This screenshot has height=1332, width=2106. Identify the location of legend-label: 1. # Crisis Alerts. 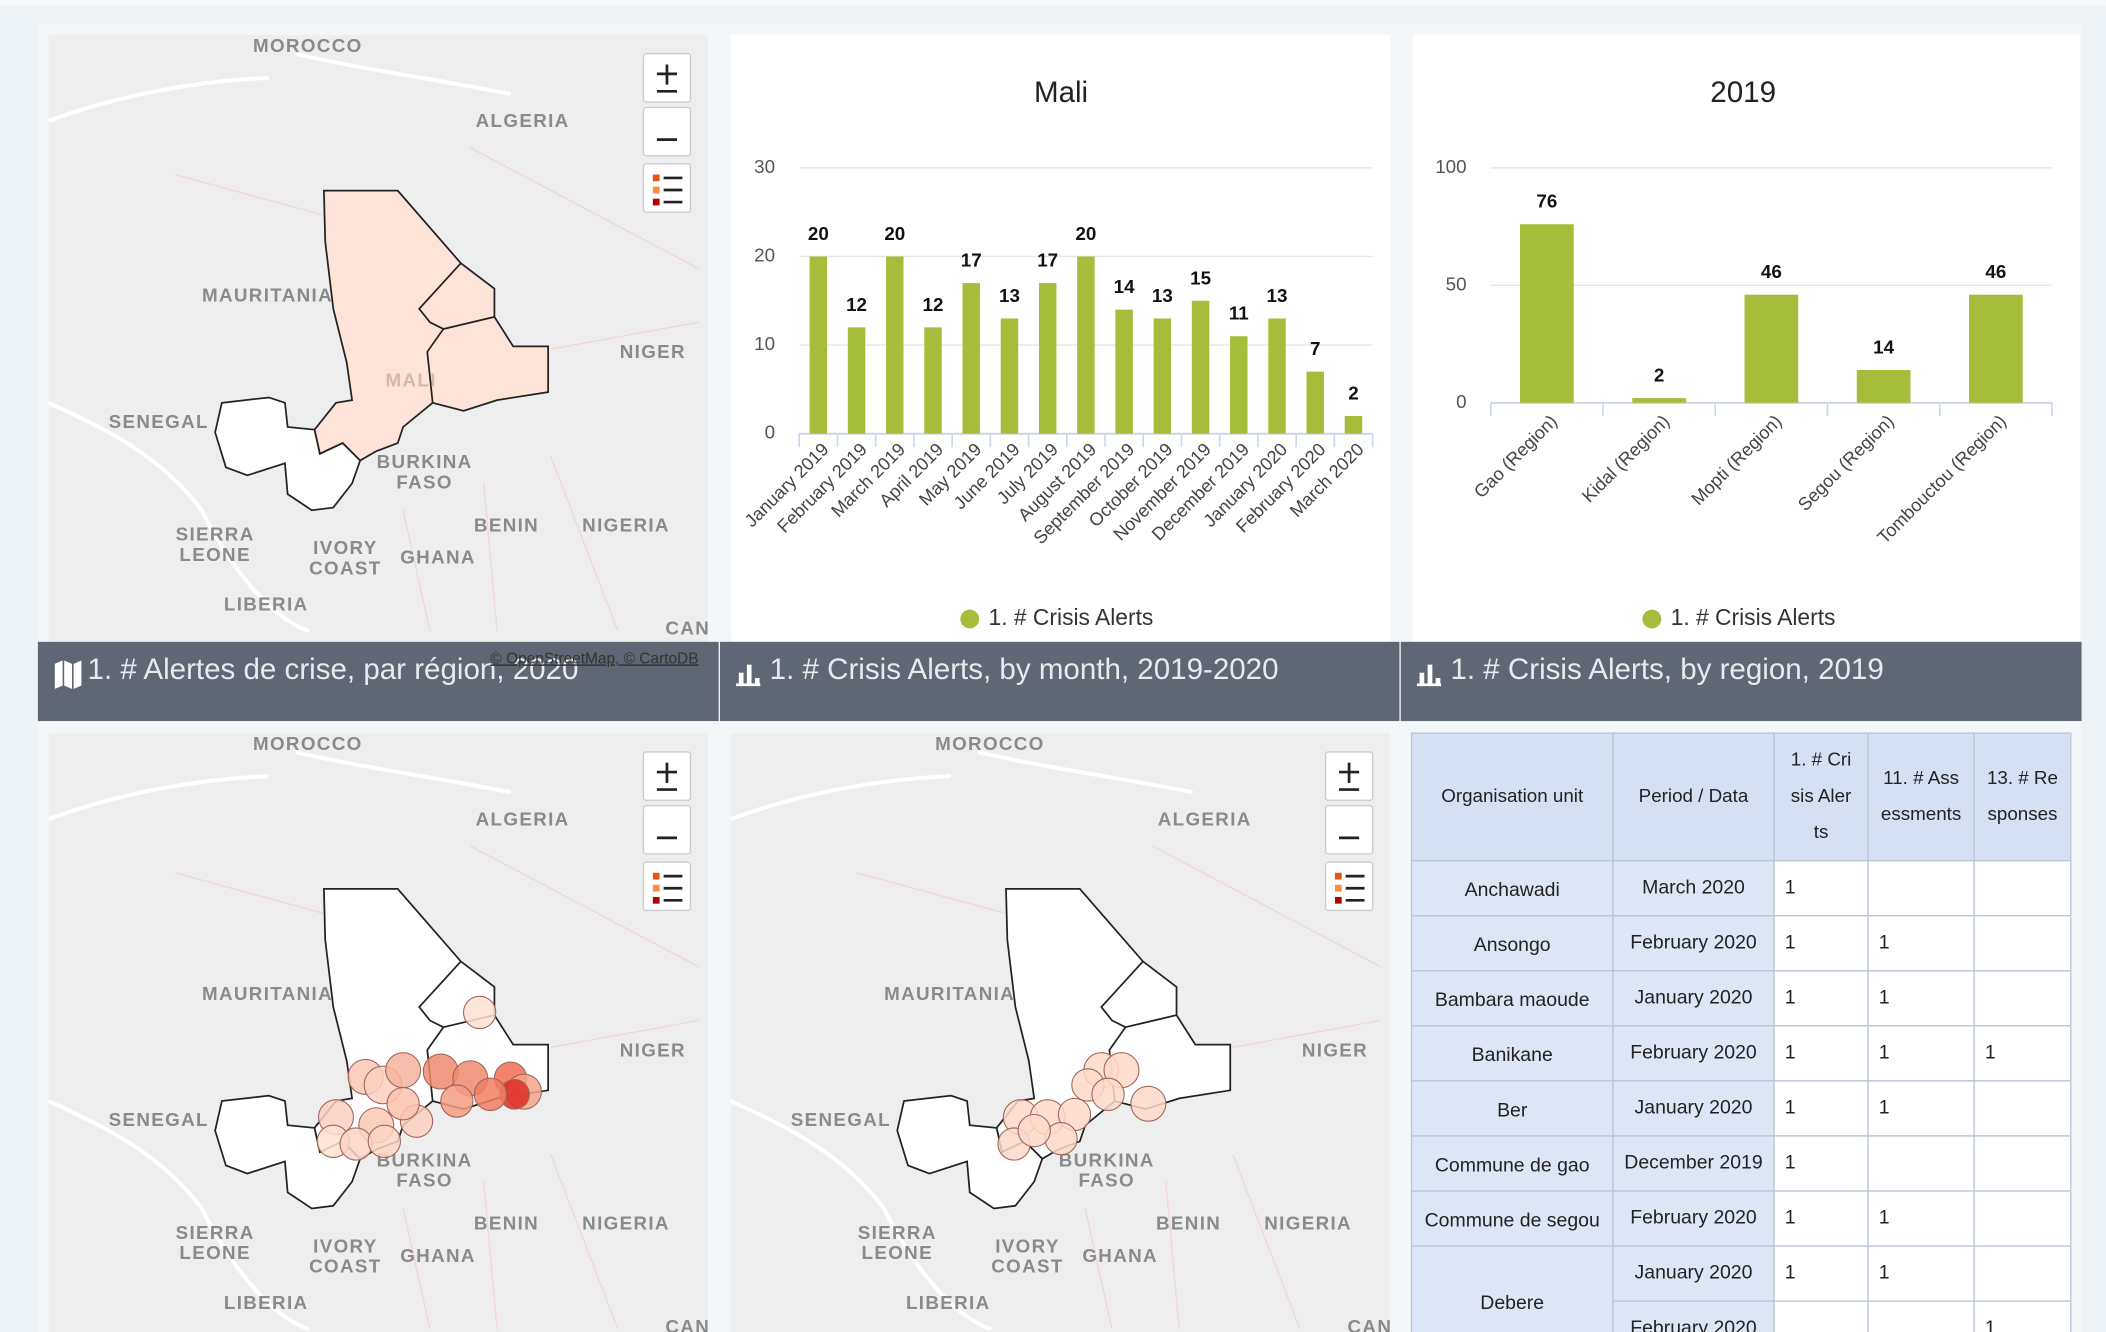
(1753, 617).